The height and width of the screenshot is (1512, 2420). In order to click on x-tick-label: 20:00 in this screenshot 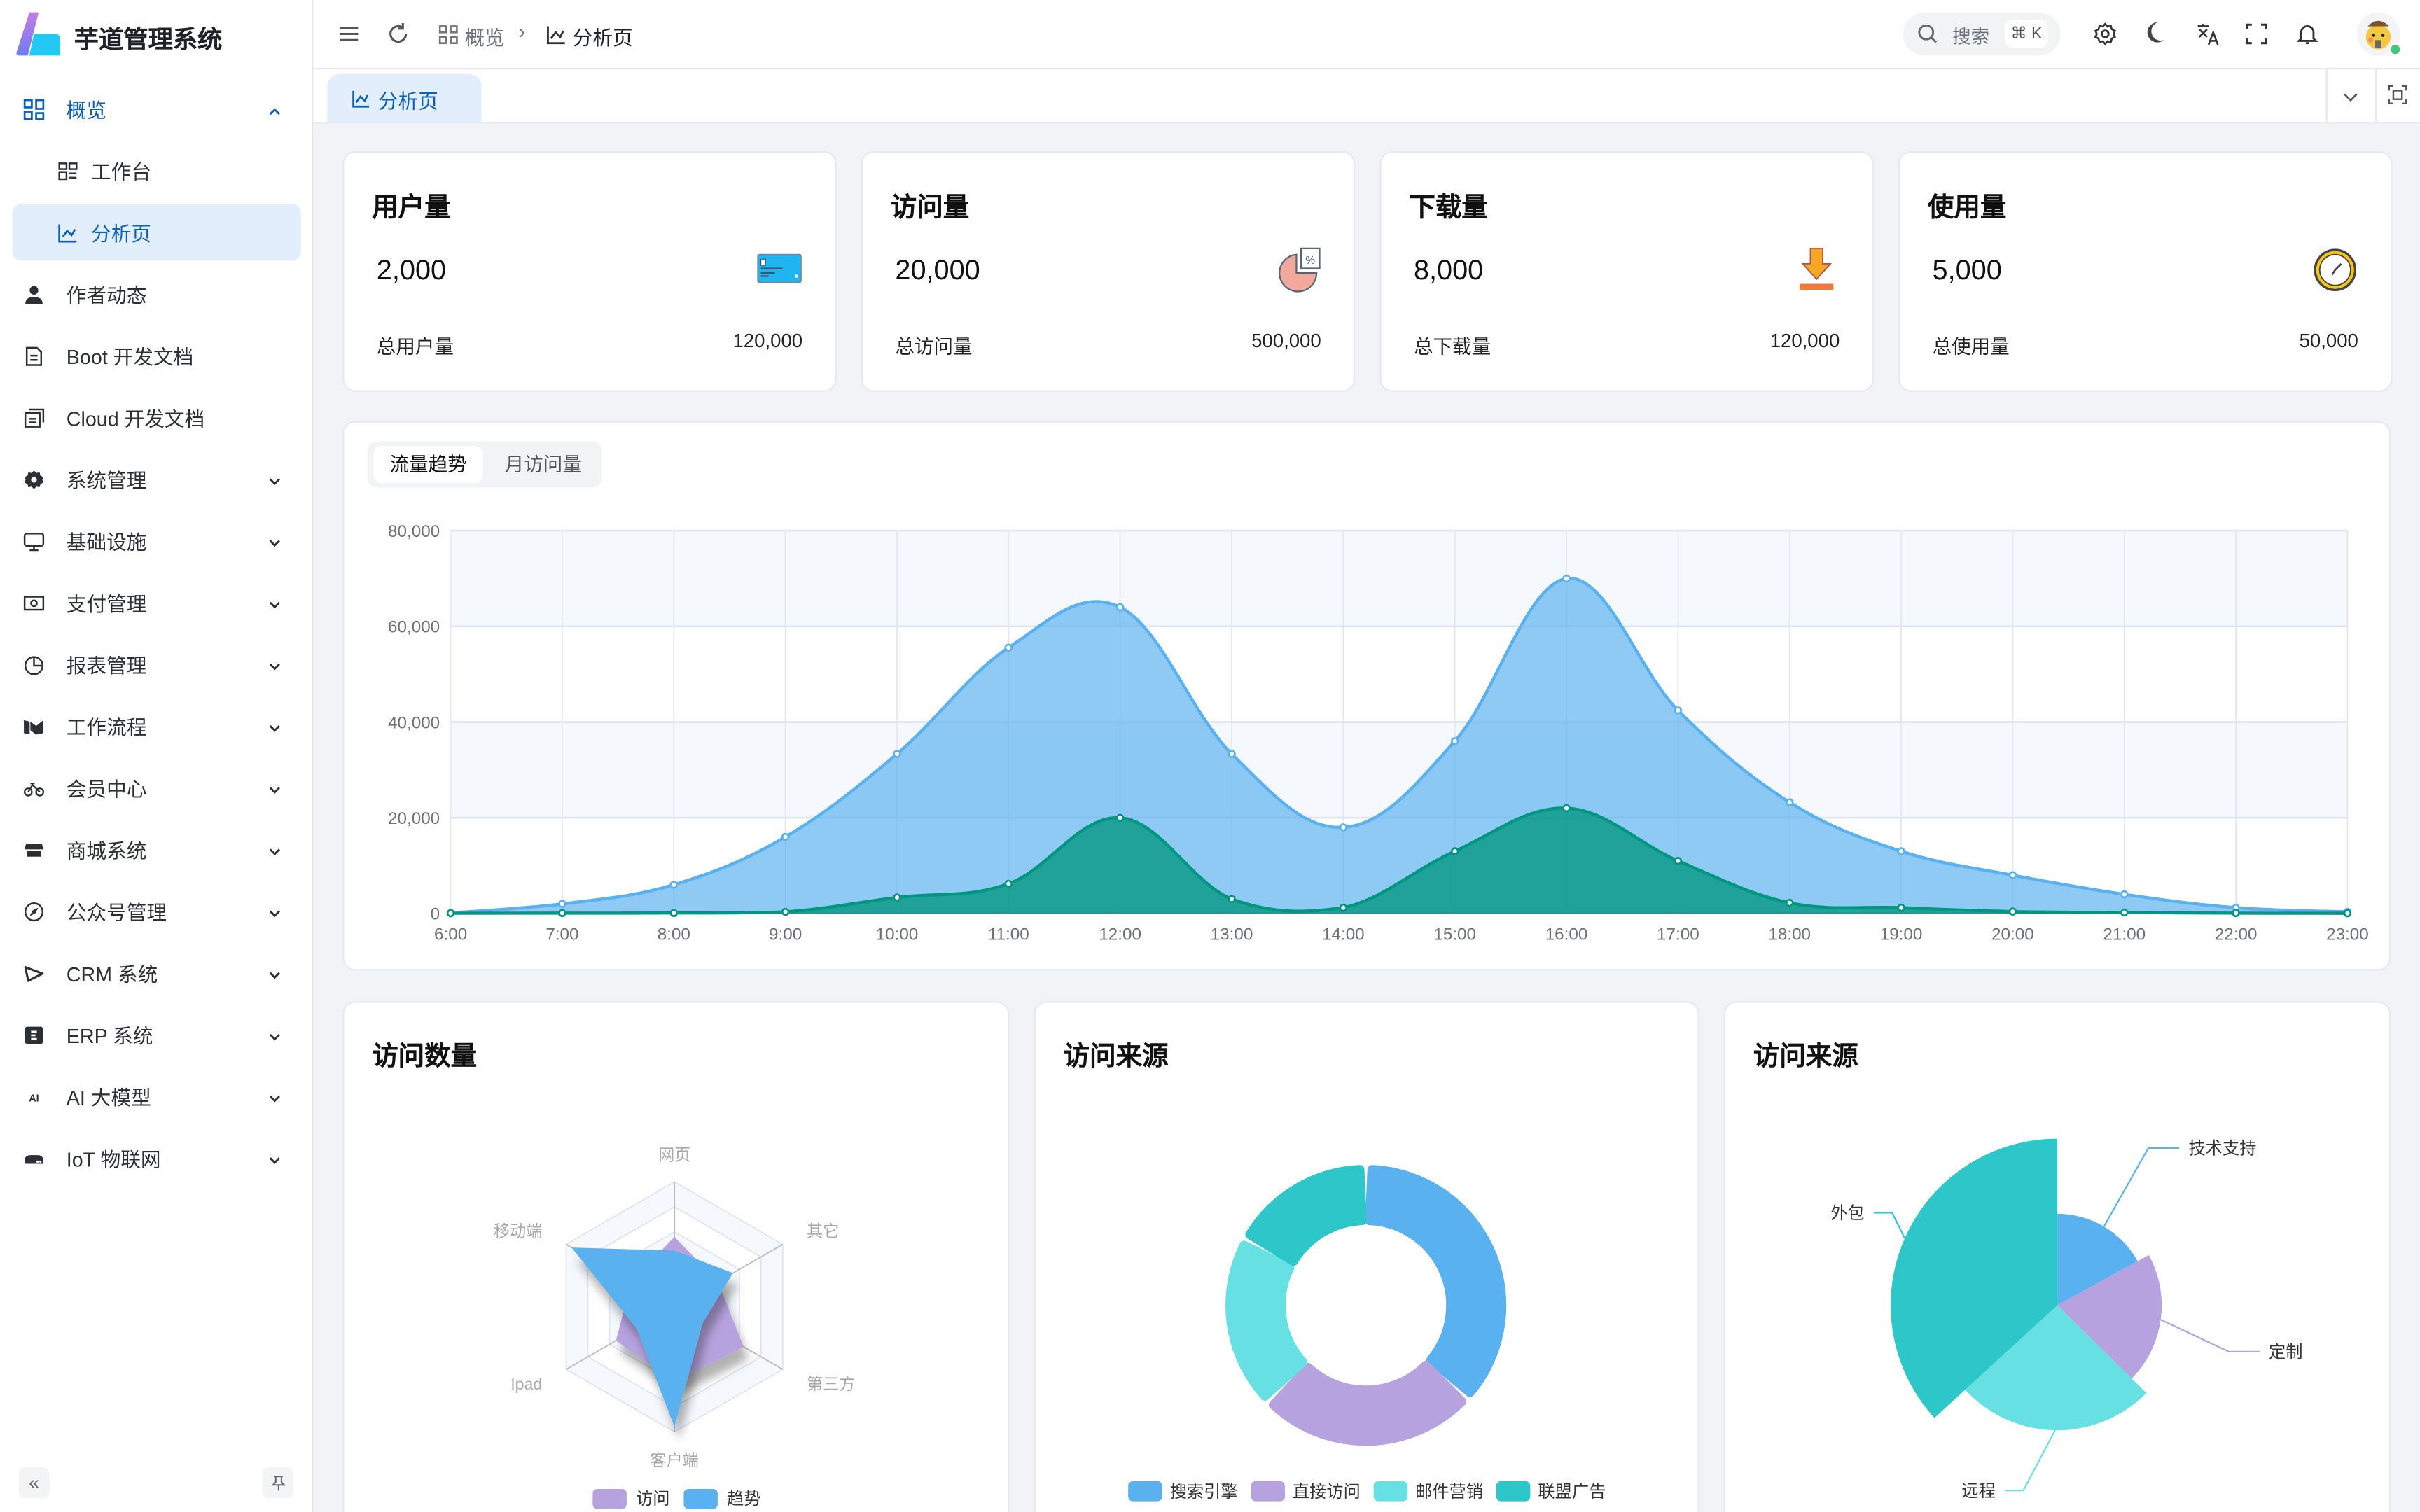, I will do `click(2012, 934)`.